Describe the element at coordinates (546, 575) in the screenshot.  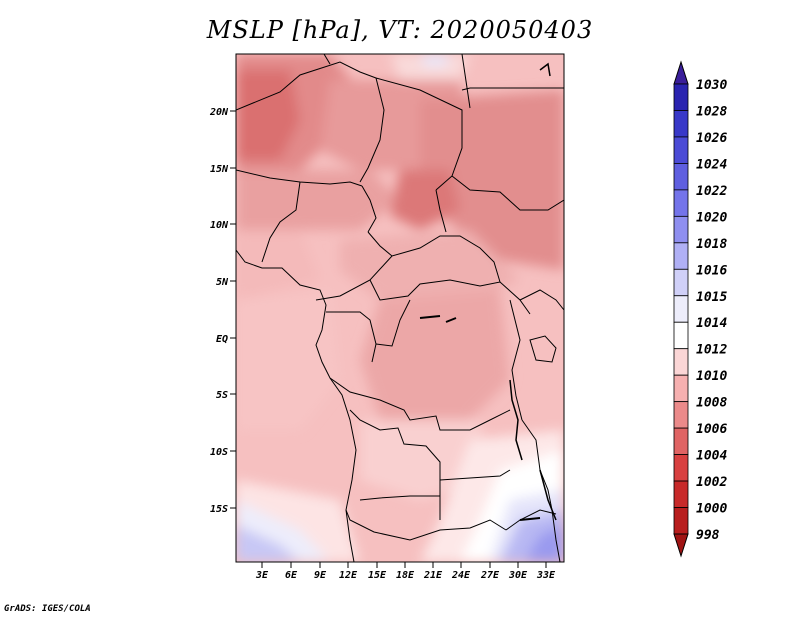
I see `lon-label-33e: 33E` at that location.